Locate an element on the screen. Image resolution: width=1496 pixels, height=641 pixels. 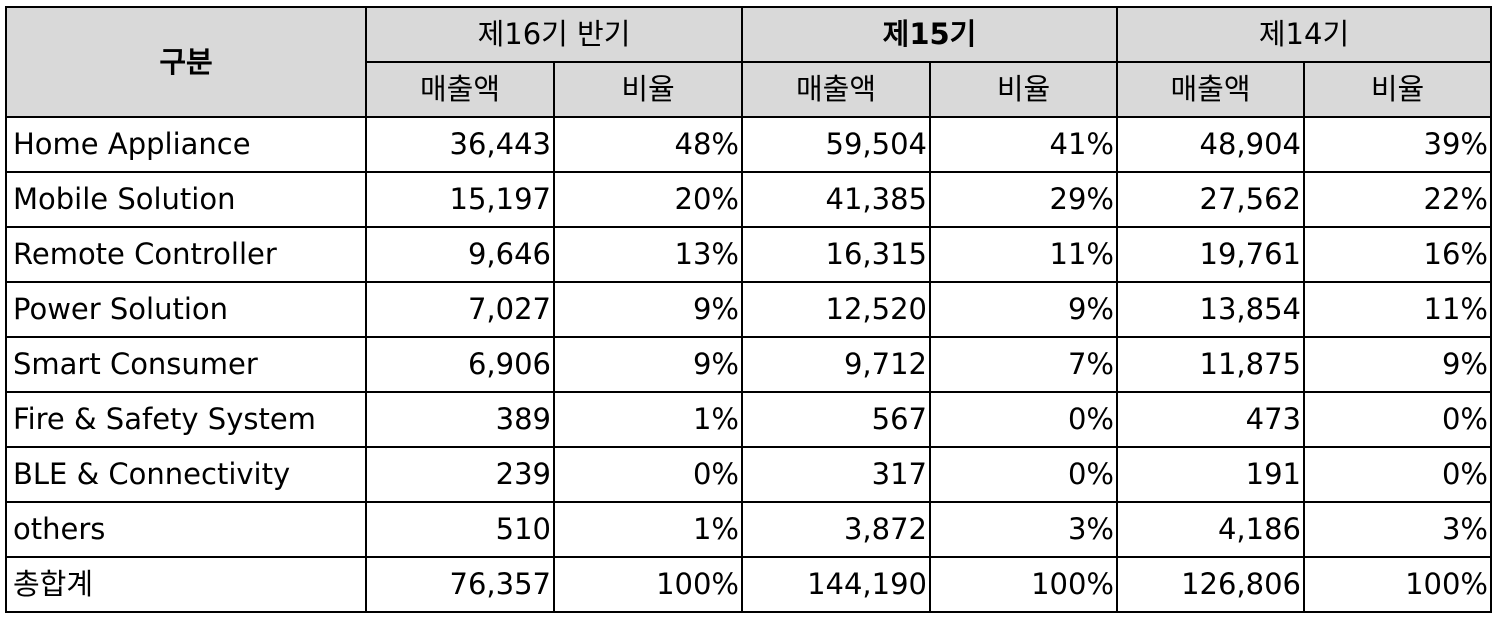
sales-cell: 473 is located at coordinates (1210, 419).